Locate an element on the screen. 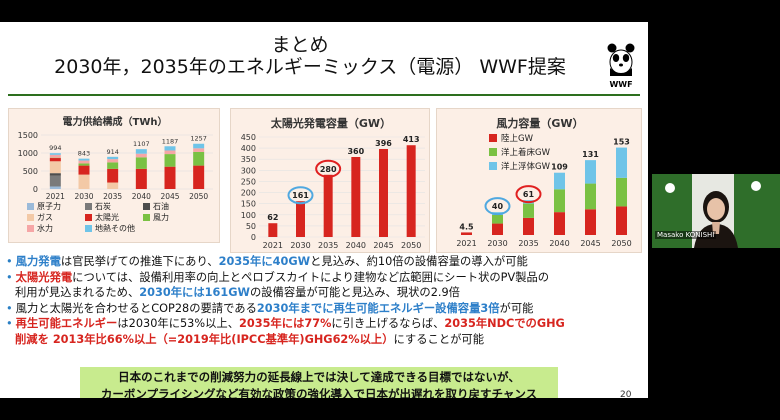 The width and height of the screenshot is (780, 420). total-label: 994 is located at coordinates (55, 148).